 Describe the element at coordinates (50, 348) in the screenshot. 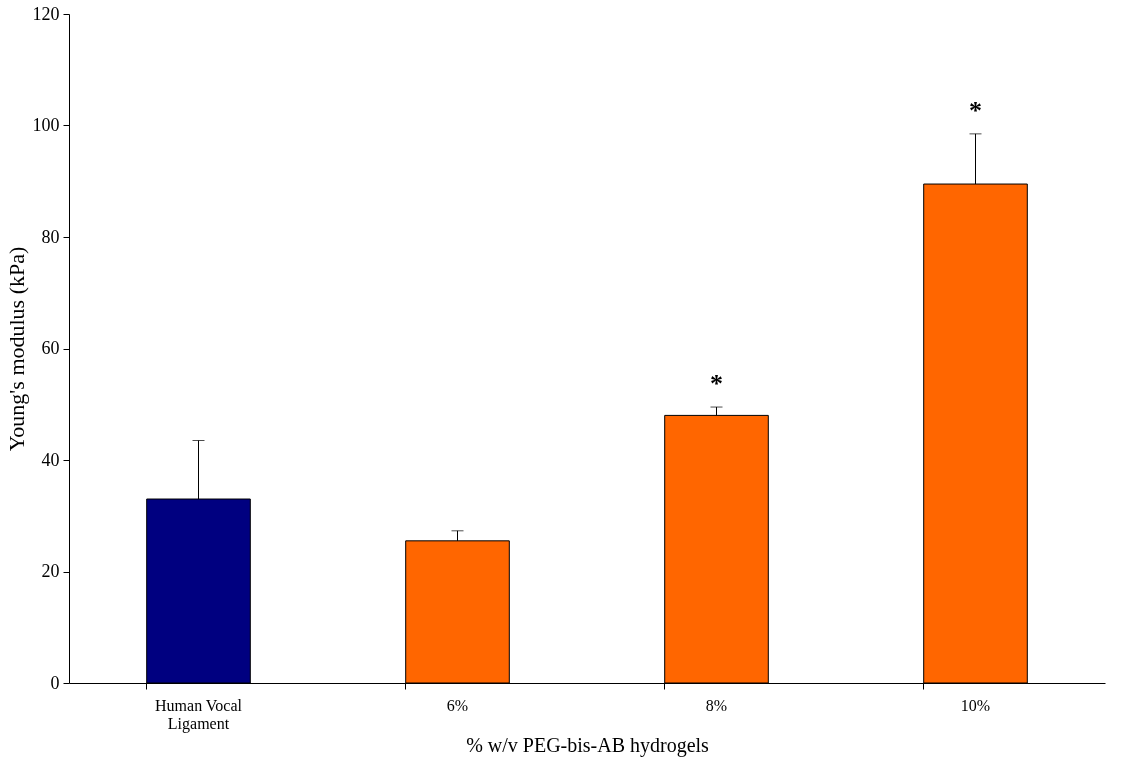

I see `y-tick-label: 60` at that location.